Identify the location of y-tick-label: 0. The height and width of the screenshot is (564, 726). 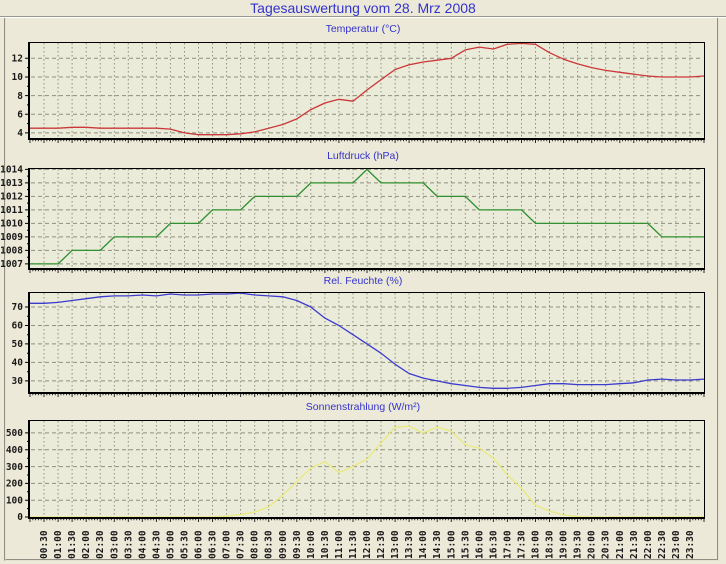
(20, 517).